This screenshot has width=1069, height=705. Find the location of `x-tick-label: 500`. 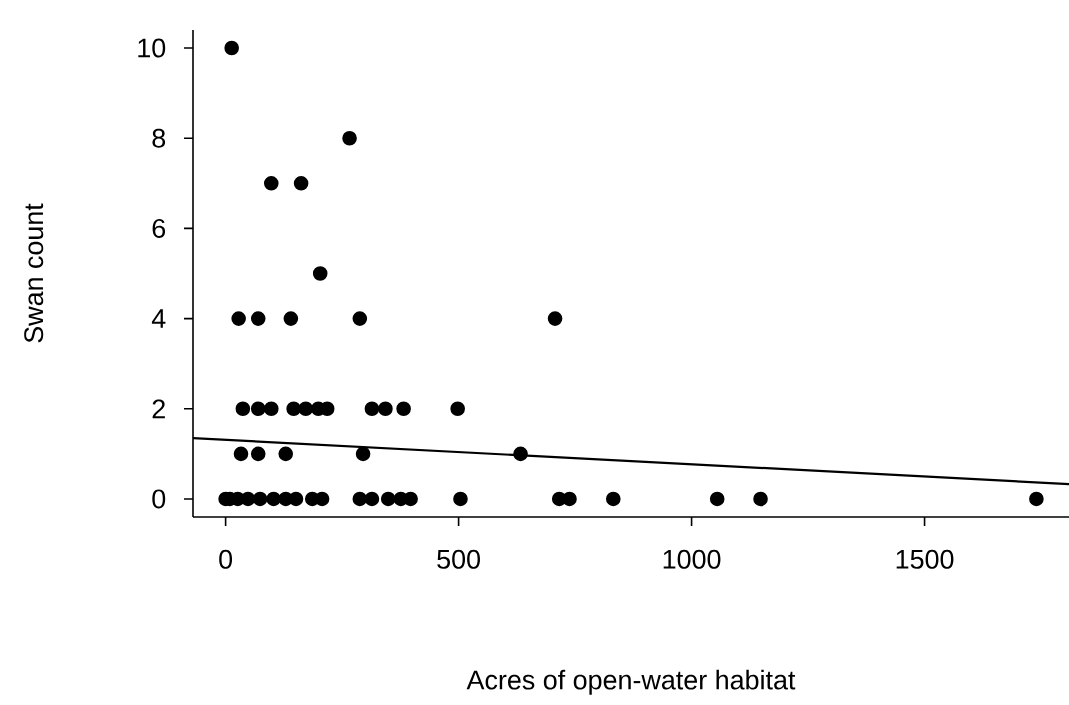

x-tick-label: 500 is located at coordinates (458, 559).